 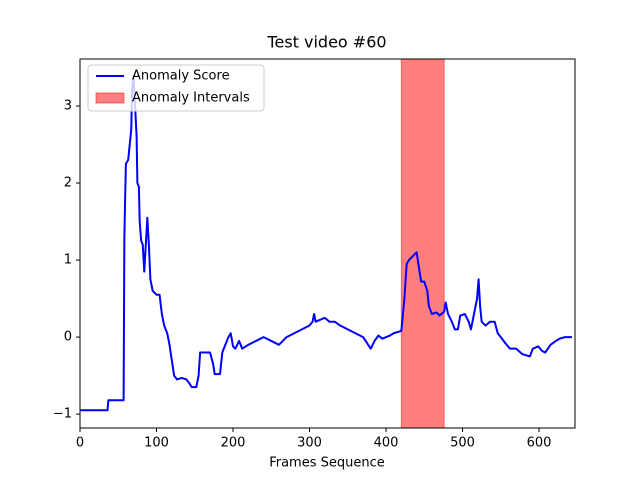 I want to click on x-tick-label: 500, so click(x=462, y=443).